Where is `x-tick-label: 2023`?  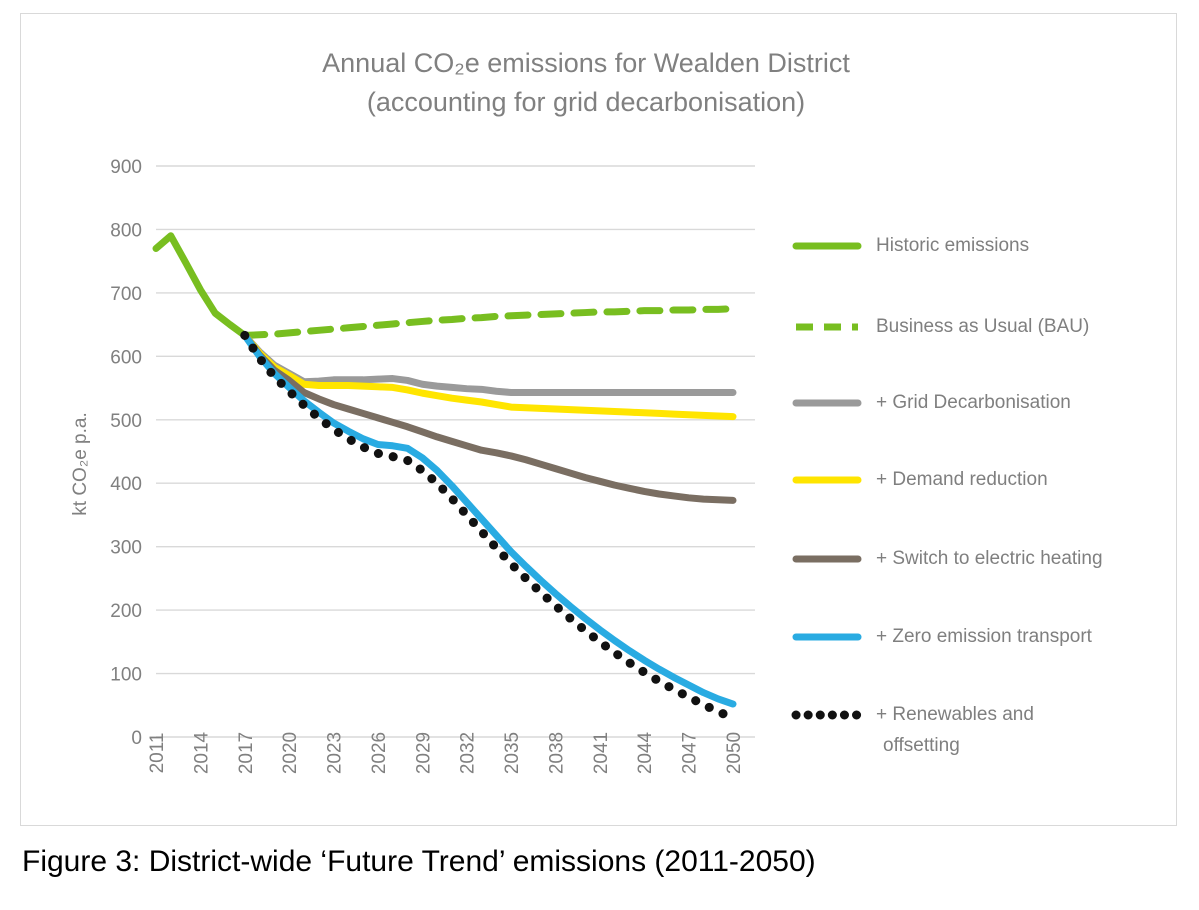
x-tick-label: 2023 is located at coordinates (335, 753).